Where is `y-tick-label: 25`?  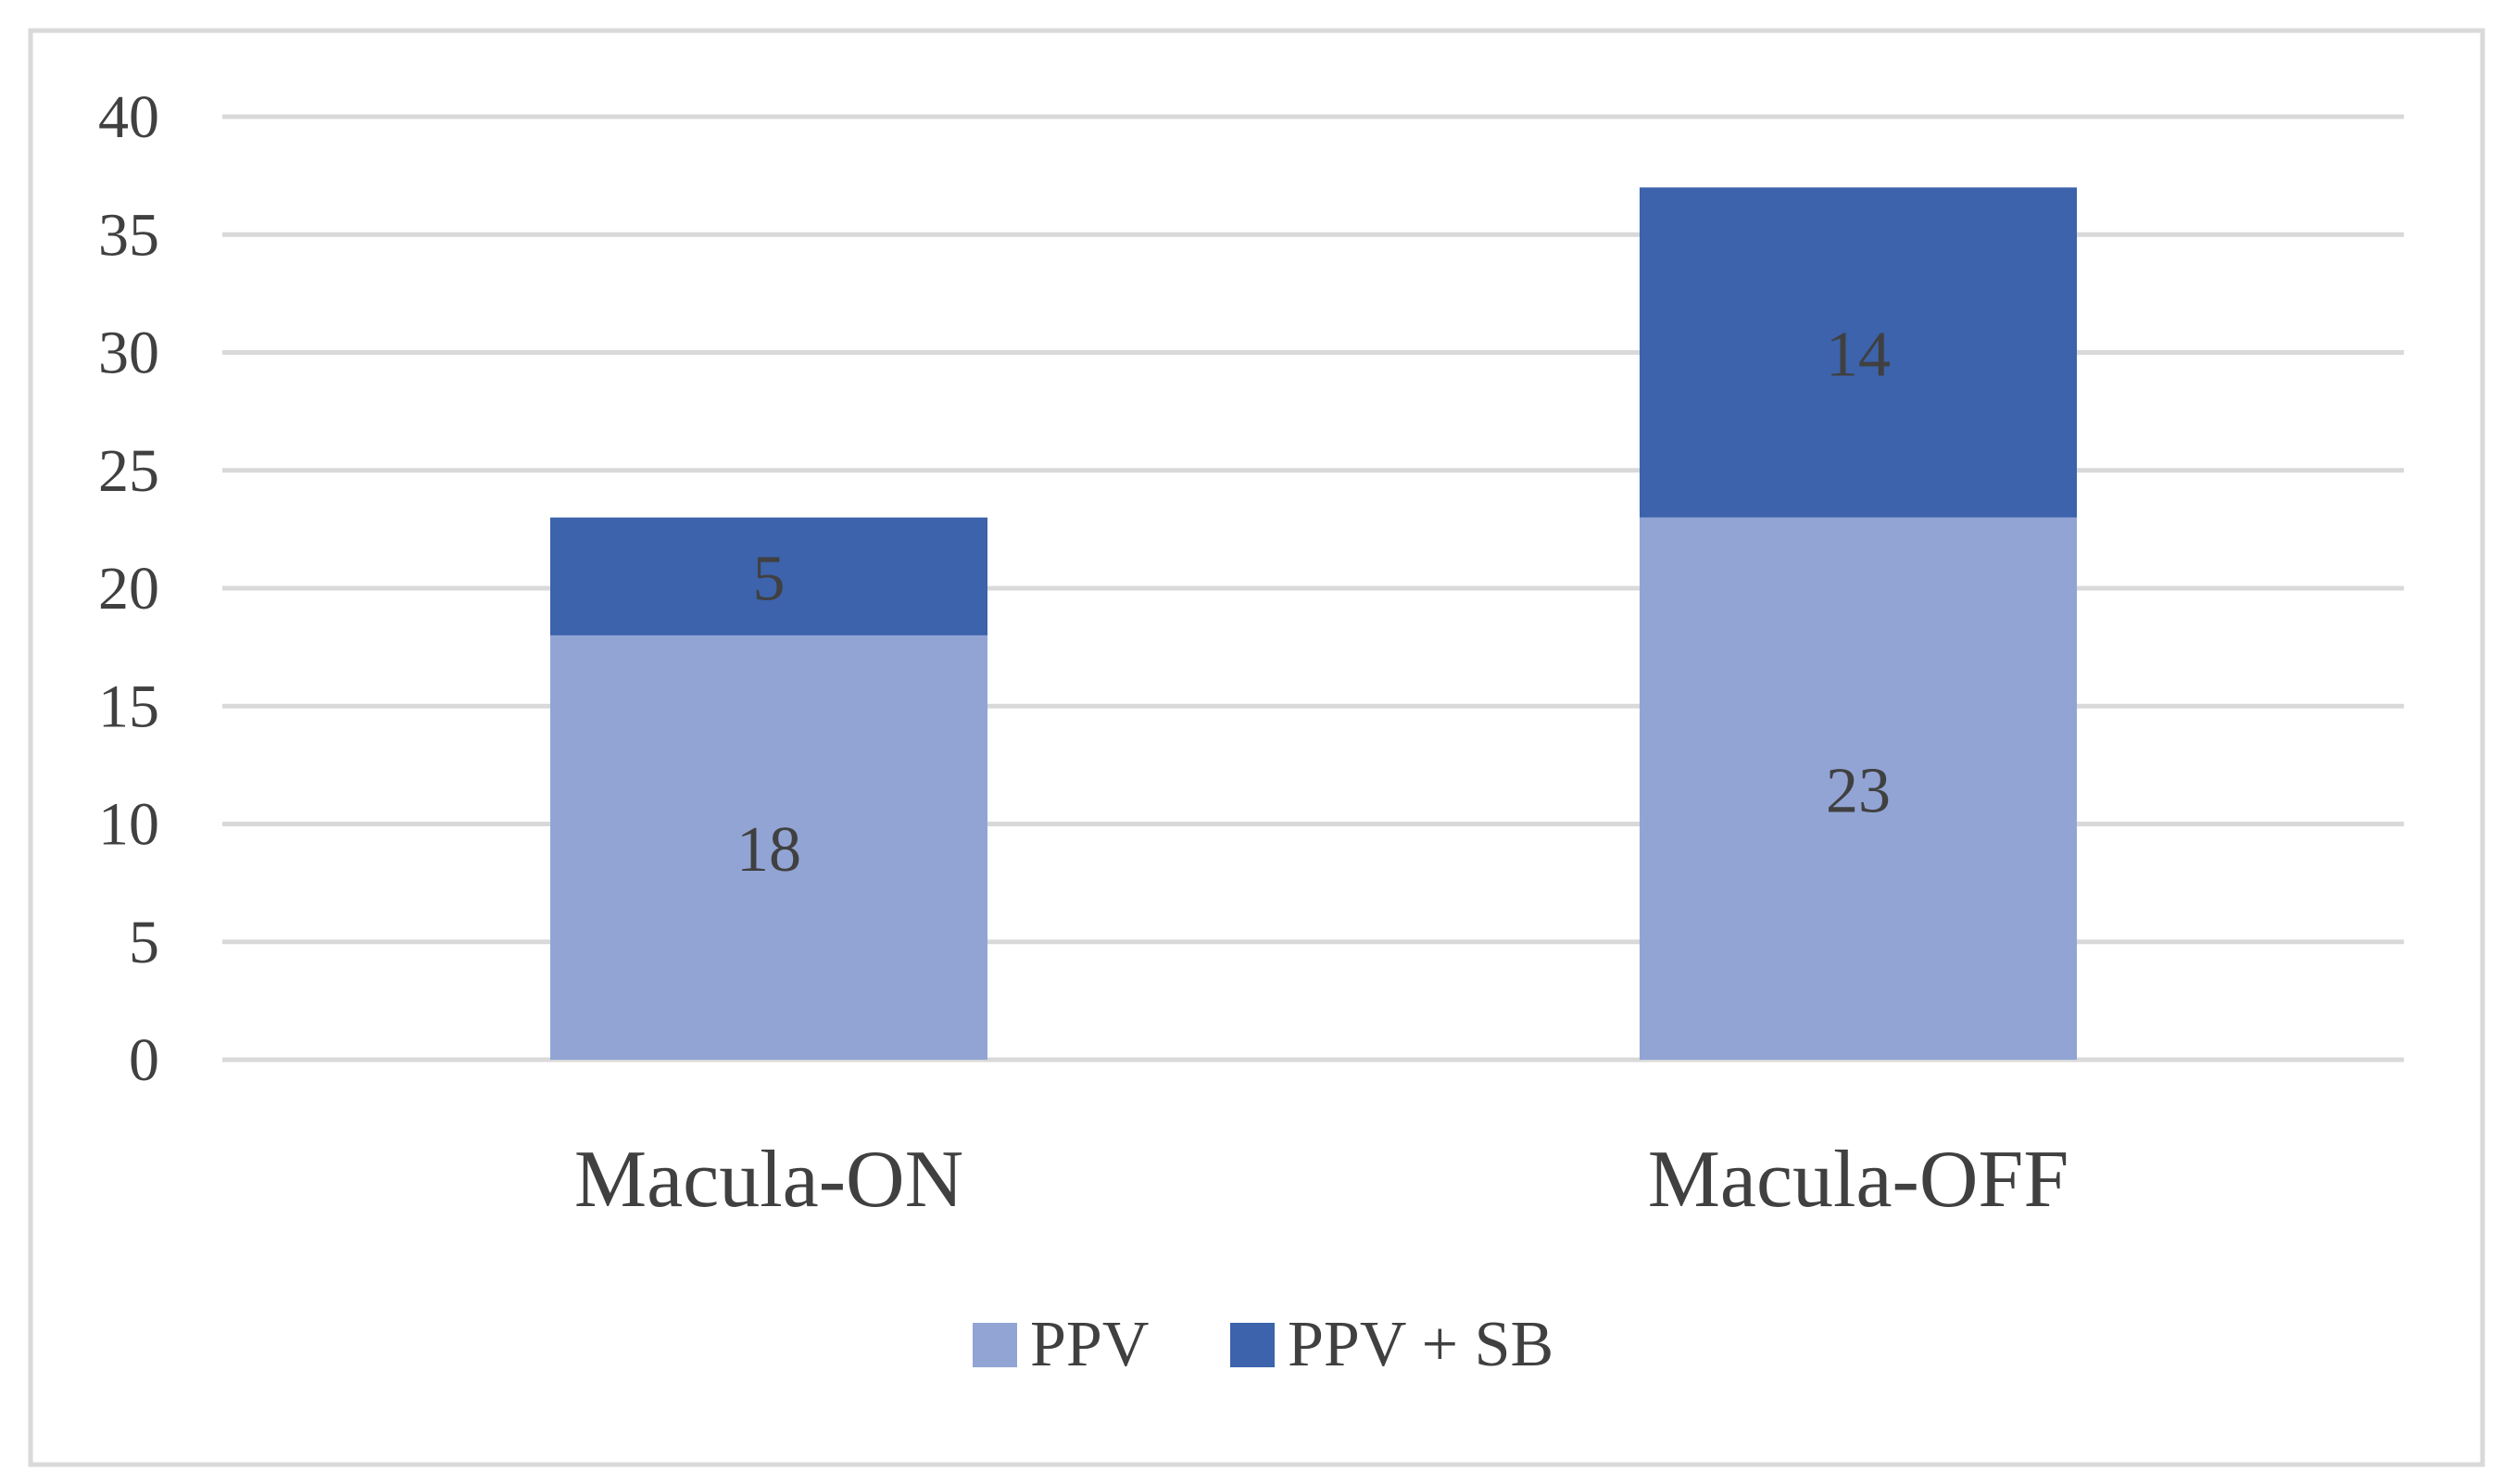
y-tick-label: 25 is located at coordinates (128, 471).